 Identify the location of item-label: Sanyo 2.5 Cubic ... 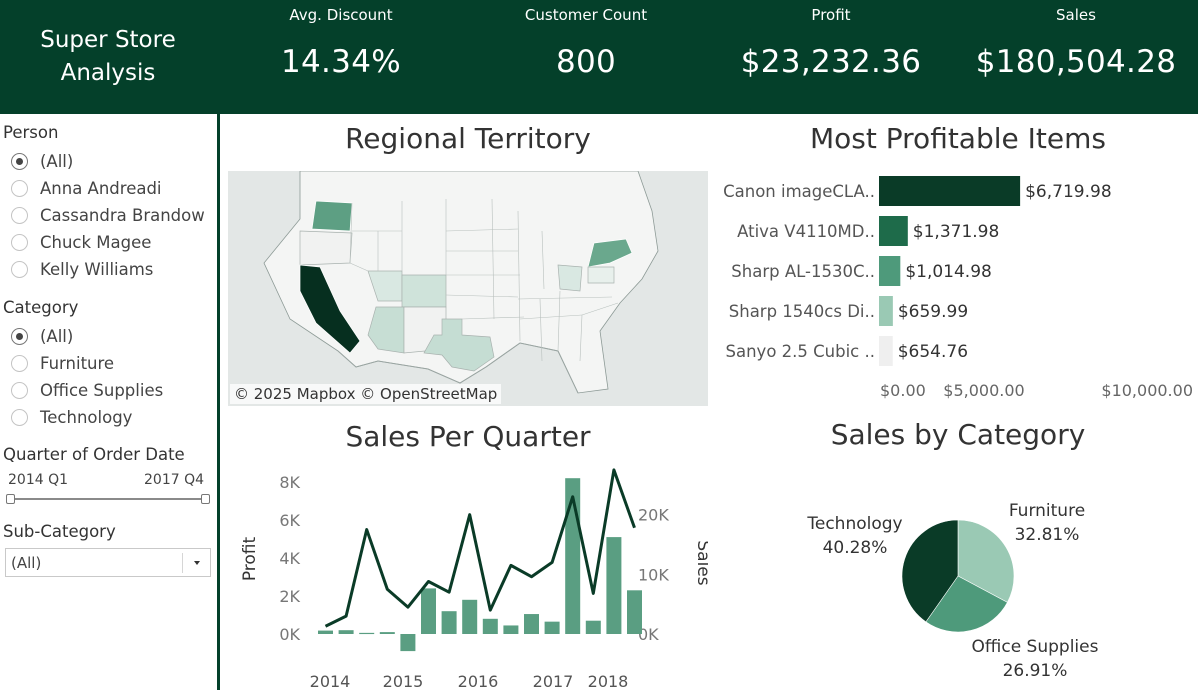
(800, 351).